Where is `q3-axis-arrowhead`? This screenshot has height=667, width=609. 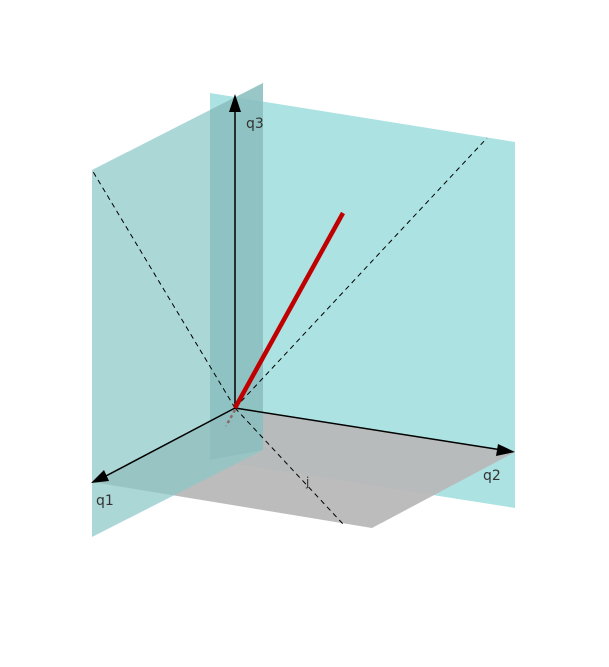 q3-axis-arrowhead is located at coordinates (235, 103).